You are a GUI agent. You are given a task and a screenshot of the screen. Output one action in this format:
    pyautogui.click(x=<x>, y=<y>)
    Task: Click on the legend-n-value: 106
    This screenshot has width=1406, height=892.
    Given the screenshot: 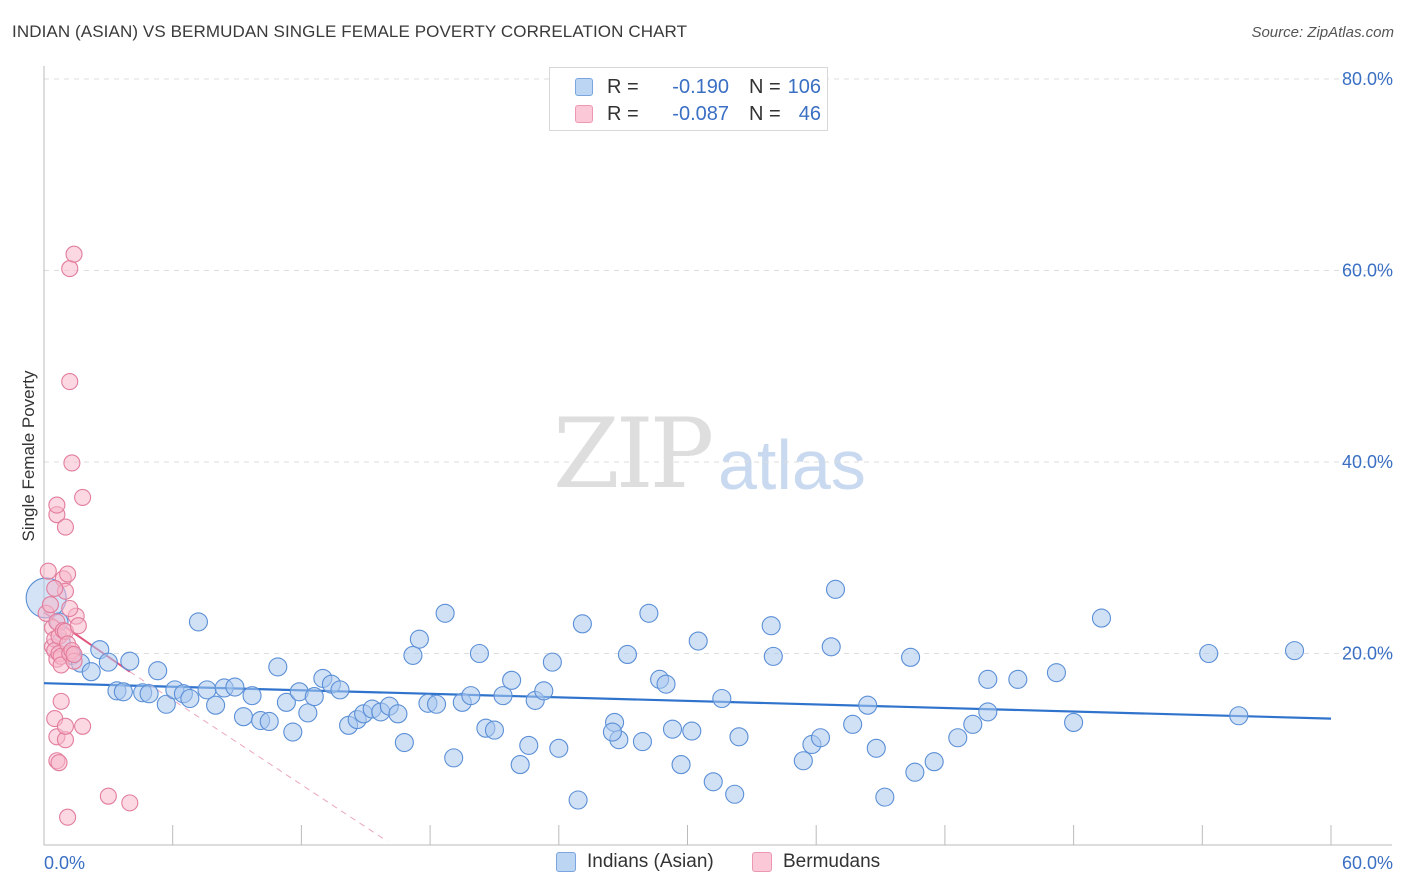 What is the action you would take?
    pyautogui.click(x=804, y=86)
    